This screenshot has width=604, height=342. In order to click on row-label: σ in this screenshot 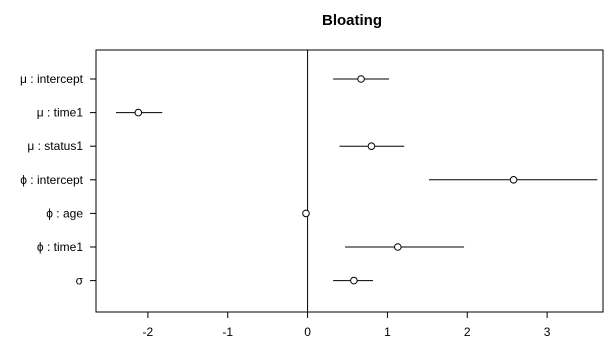, I will do `click(80, 281)`.